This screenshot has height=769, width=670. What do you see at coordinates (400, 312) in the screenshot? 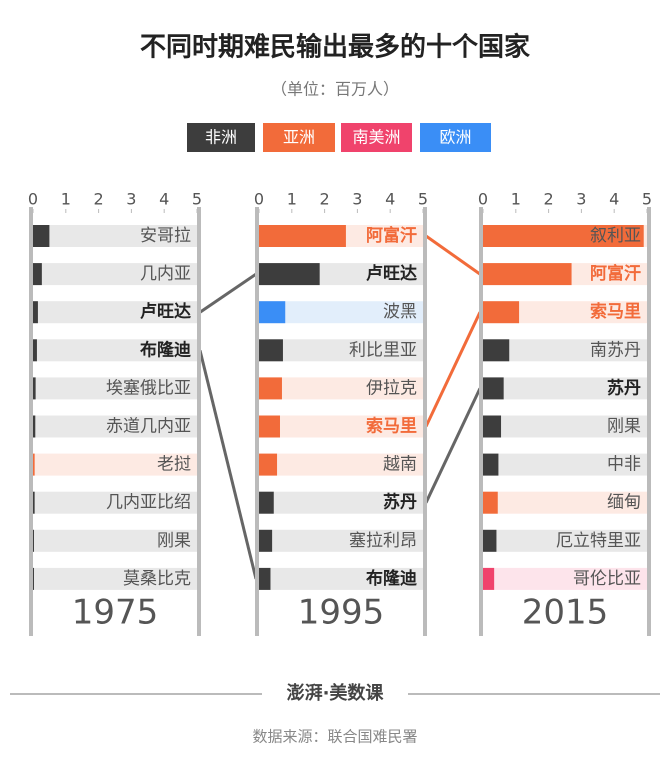
I see `category-label: 波黑` at bounding box center [400, 312].